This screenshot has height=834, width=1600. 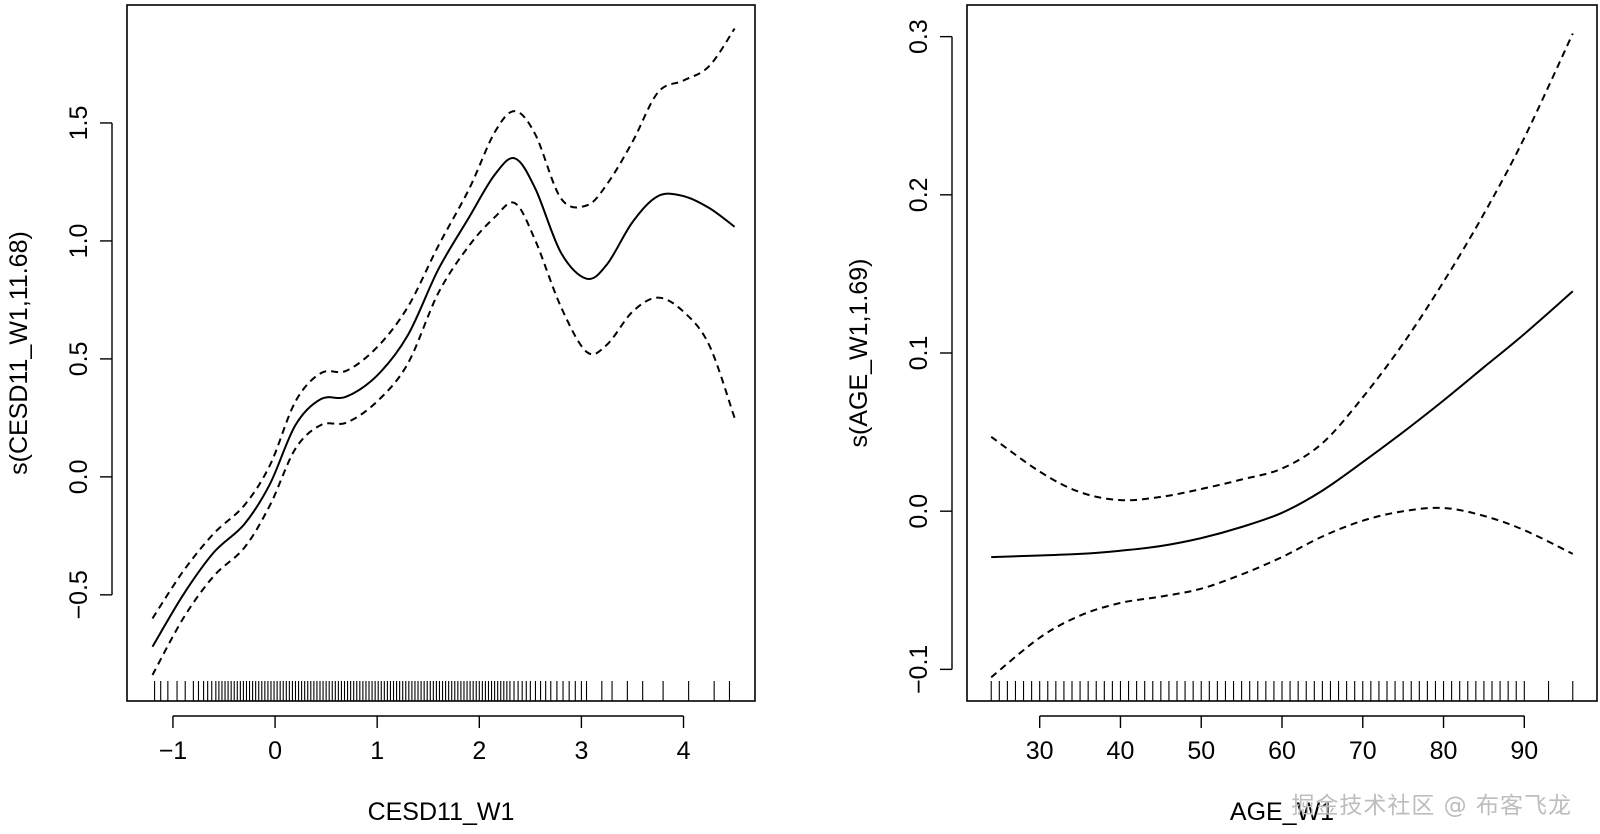 I want to click on x-tick-label: −1, so click(x=173, y=751).